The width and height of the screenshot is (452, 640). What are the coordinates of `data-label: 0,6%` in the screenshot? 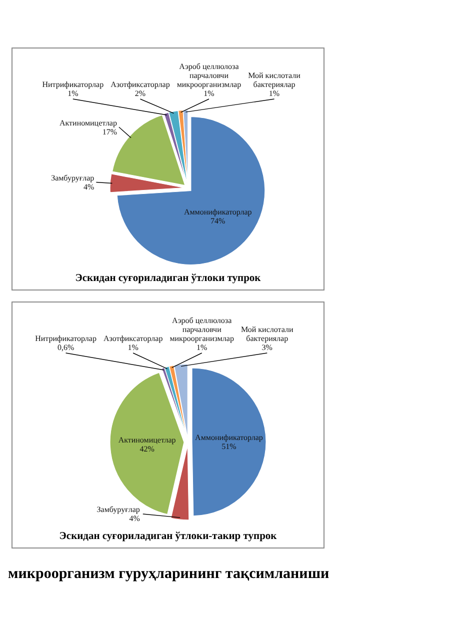 It's located at (65, 347).